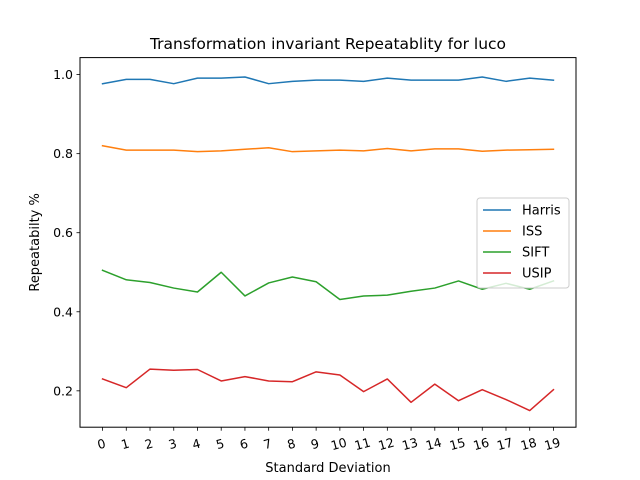 The height and width of the screenshot is (480, 640). What do you see at coordinates (386, 444) in the screenshot?
I see `x-tick-label: 12` at bounding box center [386, 444].